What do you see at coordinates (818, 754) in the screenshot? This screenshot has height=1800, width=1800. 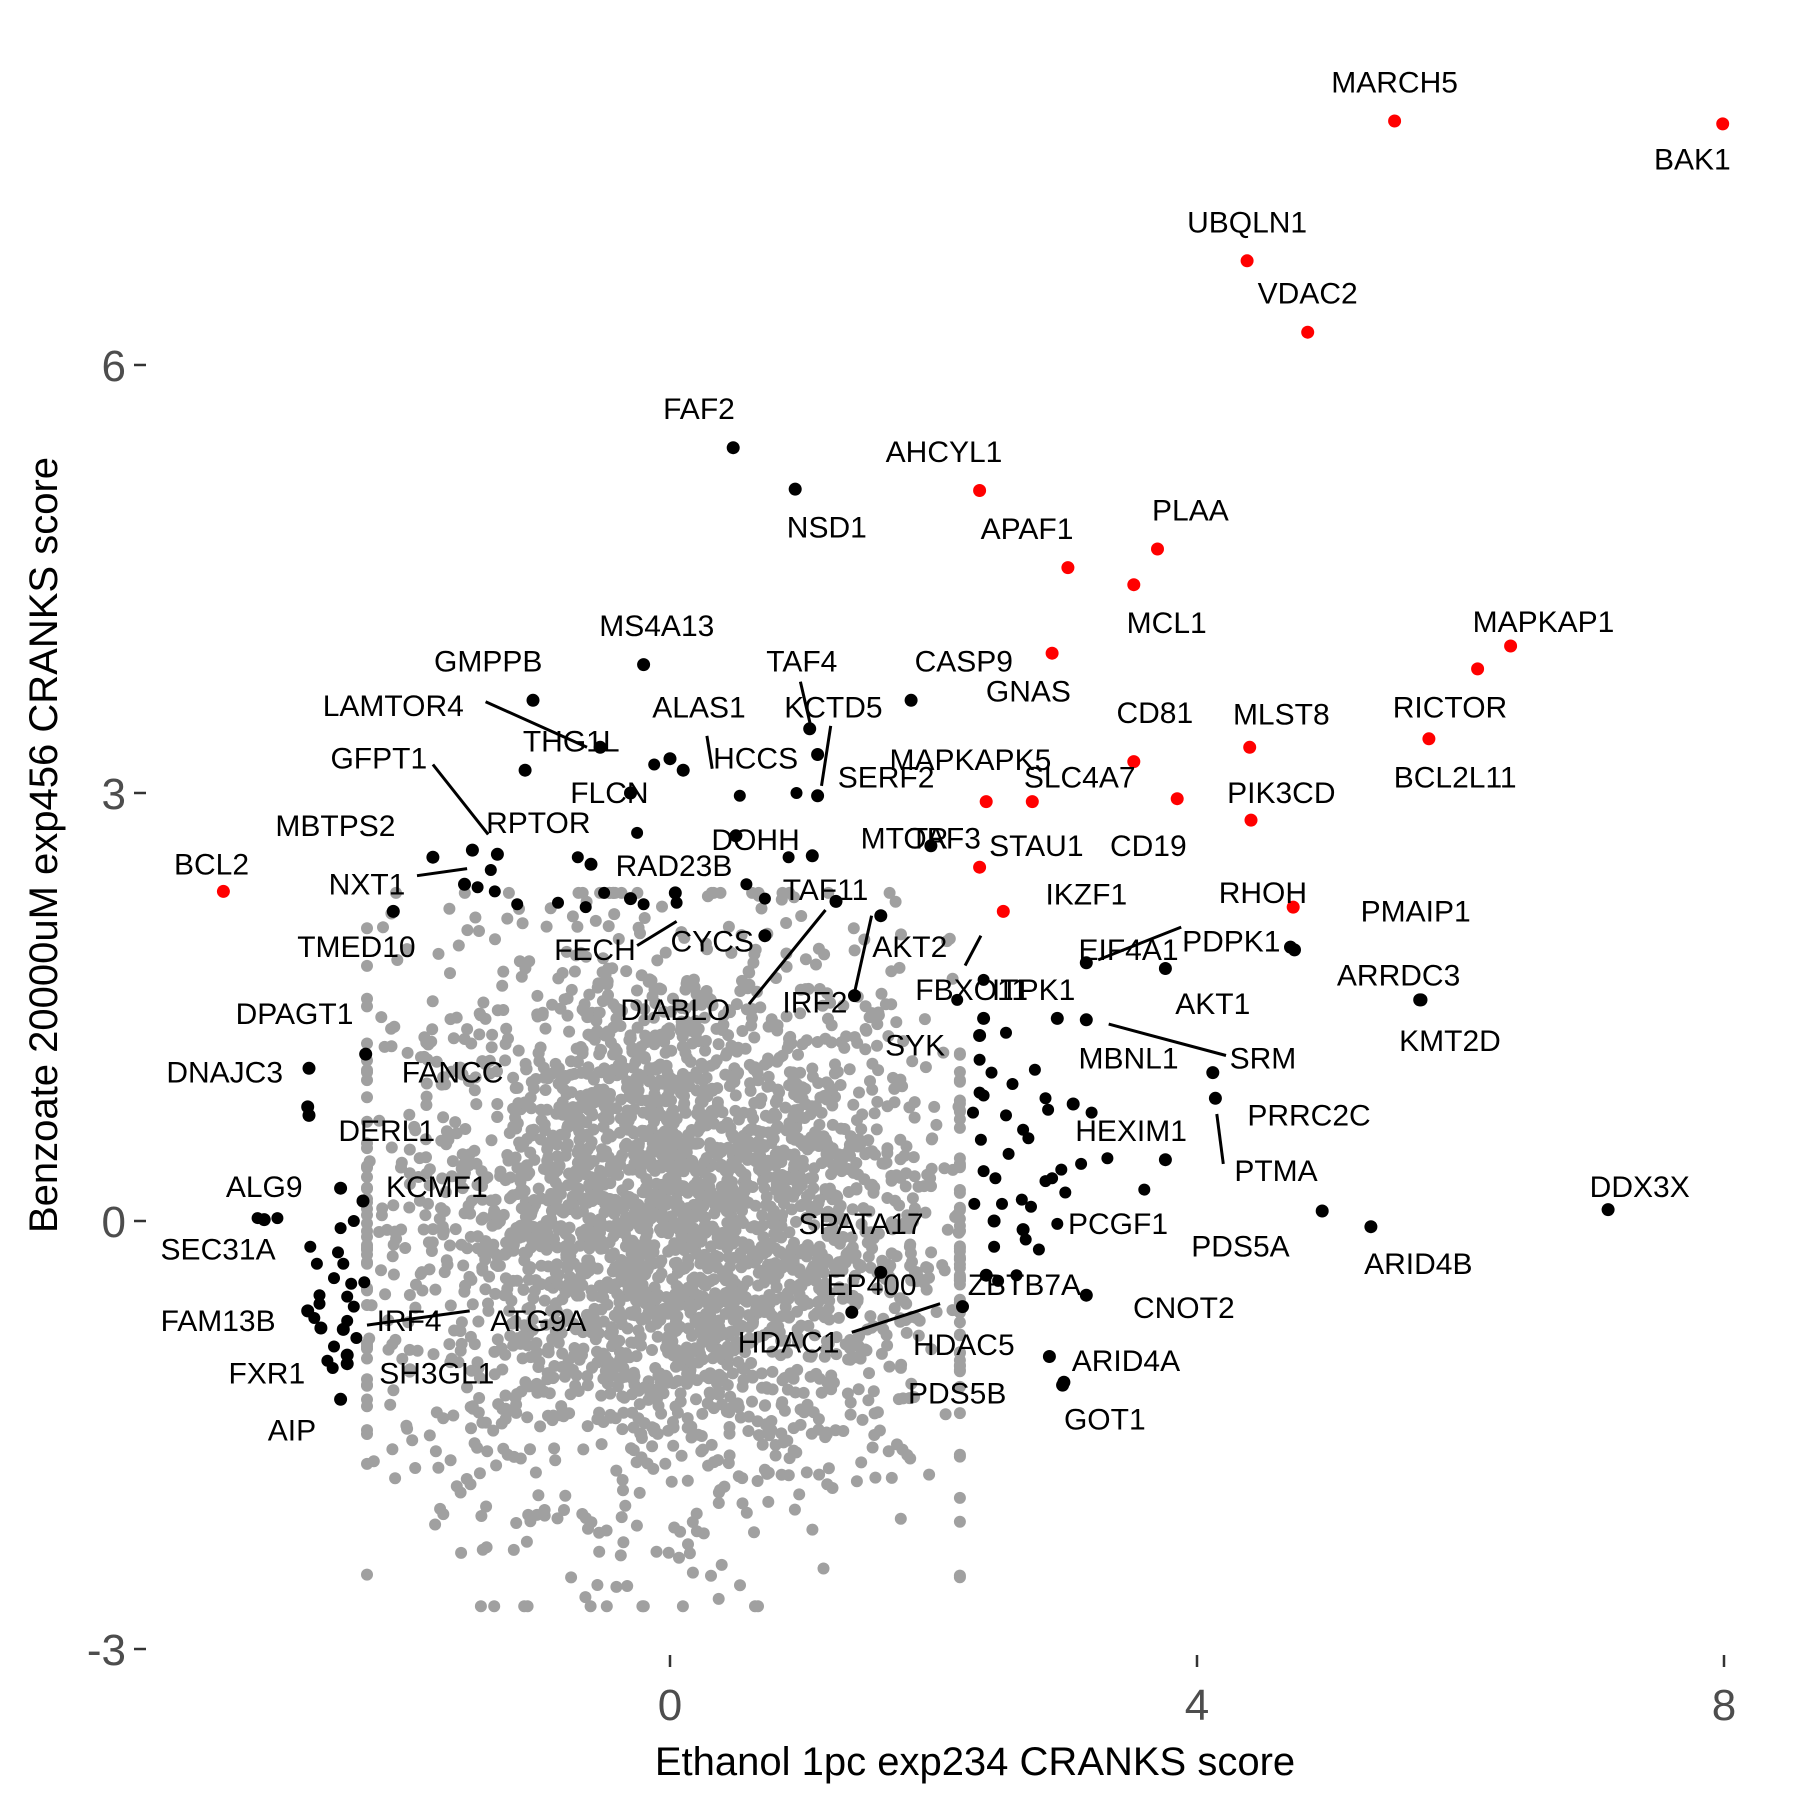 I see `data-point-kctd5` at bounding box center [818, 754].